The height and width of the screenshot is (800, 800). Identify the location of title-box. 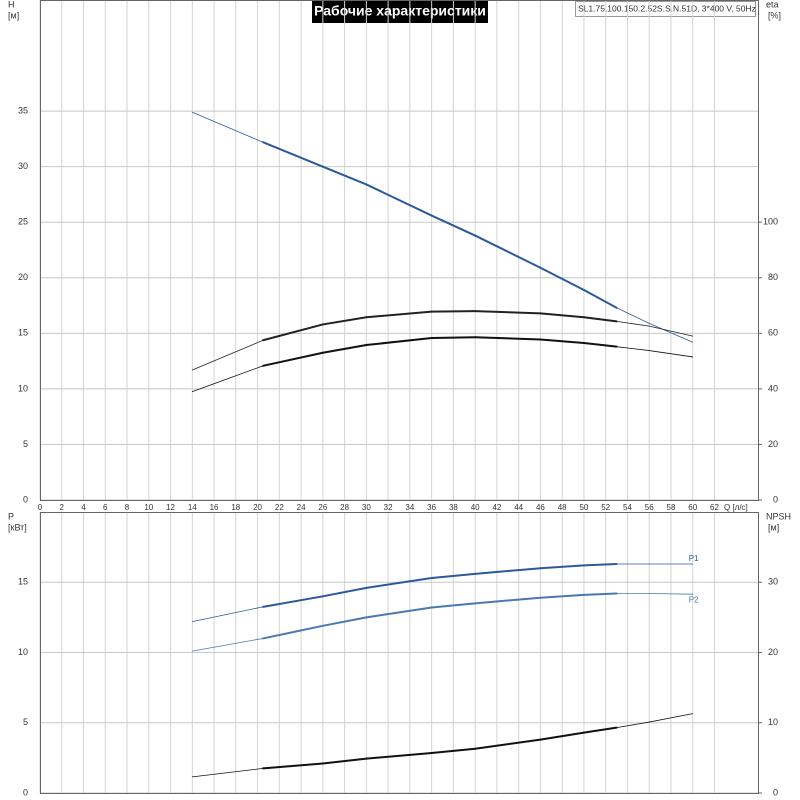
(400, 11).